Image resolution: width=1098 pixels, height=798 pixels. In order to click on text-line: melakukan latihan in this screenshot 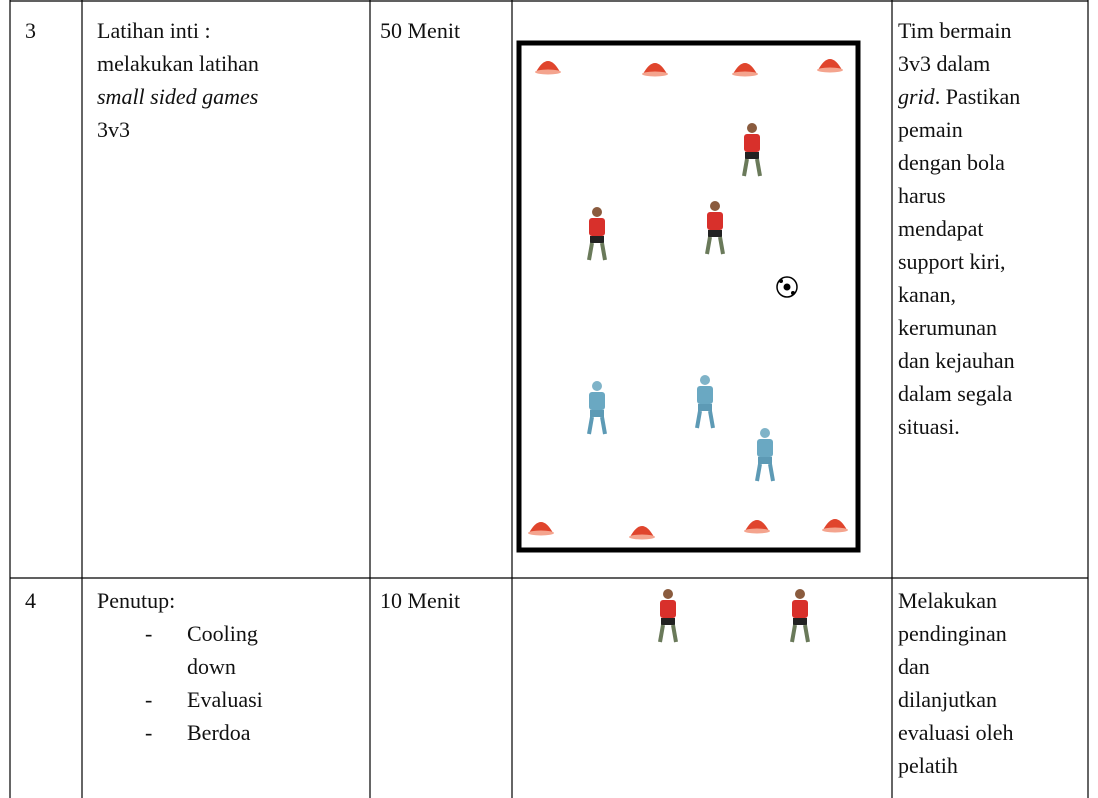, I will do `click(178, 63)`.